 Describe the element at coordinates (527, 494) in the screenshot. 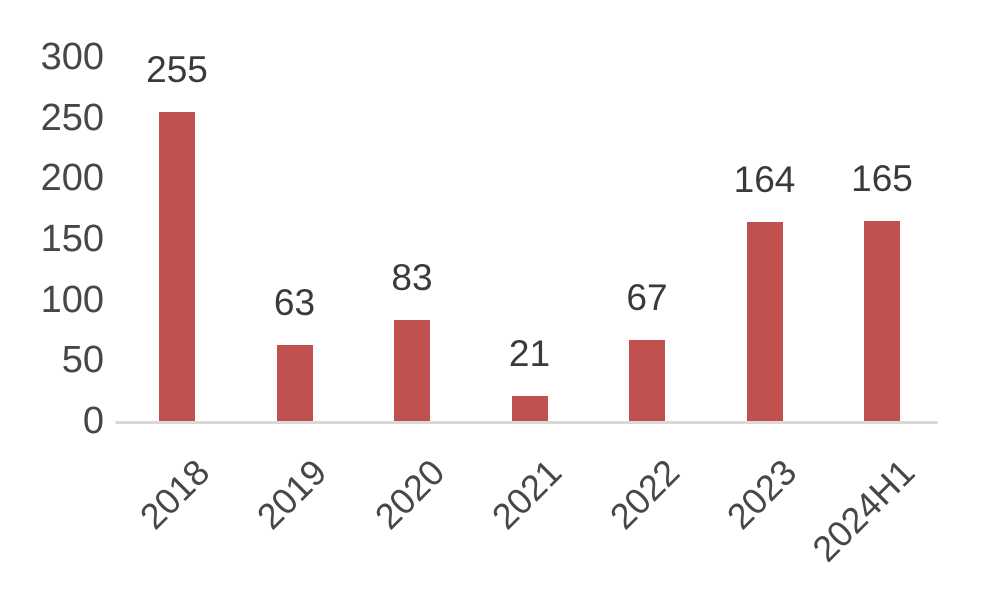

I see `x-axis-label-2021: 2021` at that location.